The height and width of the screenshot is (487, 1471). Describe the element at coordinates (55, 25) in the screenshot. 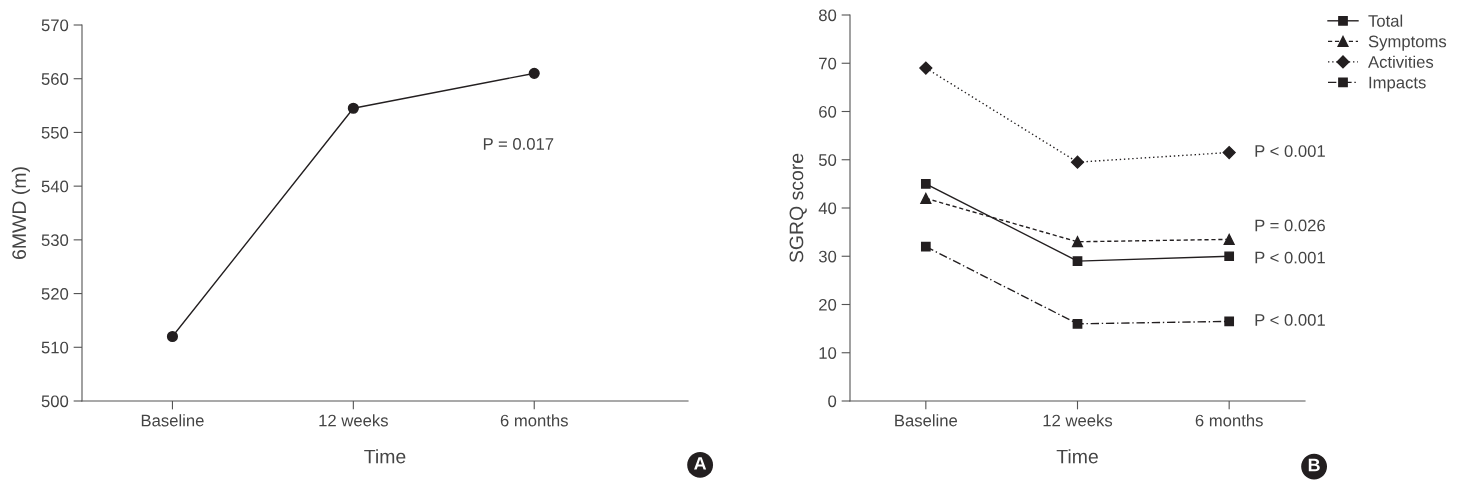

I see `y-tick-label: 570` at that location.